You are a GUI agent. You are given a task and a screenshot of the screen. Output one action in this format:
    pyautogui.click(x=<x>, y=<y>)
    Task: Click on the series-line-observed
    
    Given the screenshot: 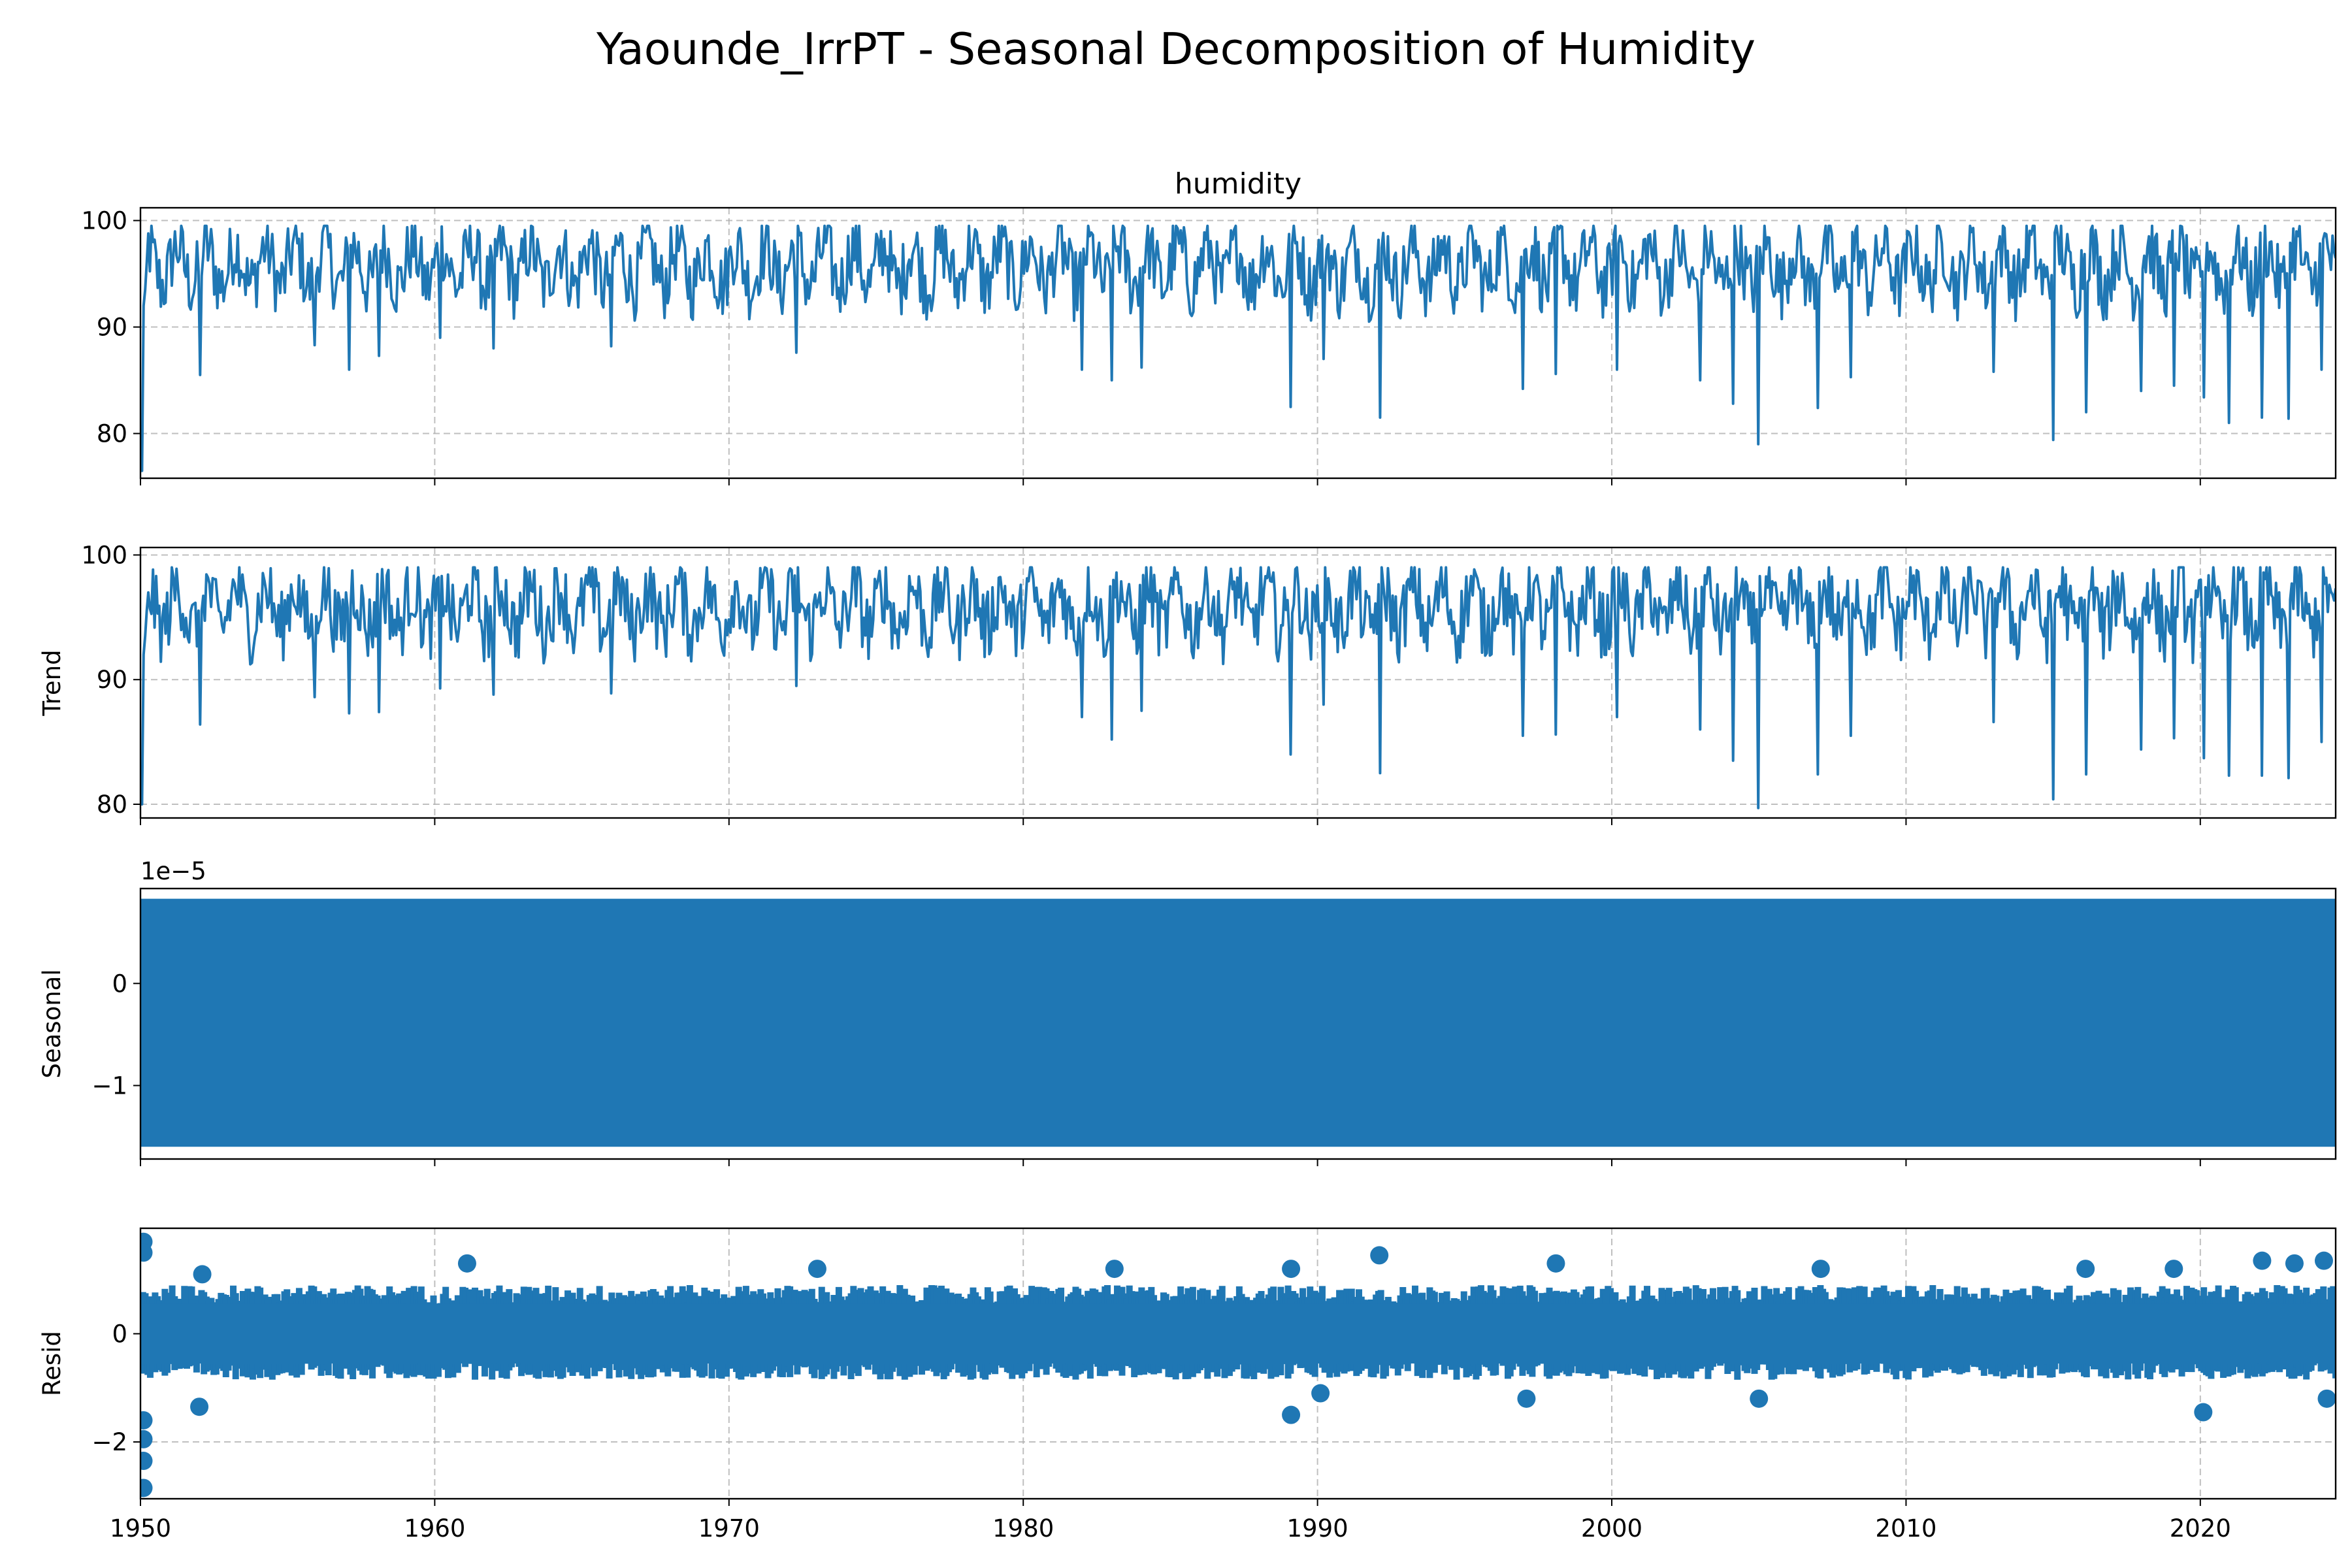 What is the action you would take?
    pyautogui.click(x=1238, y=348)
    